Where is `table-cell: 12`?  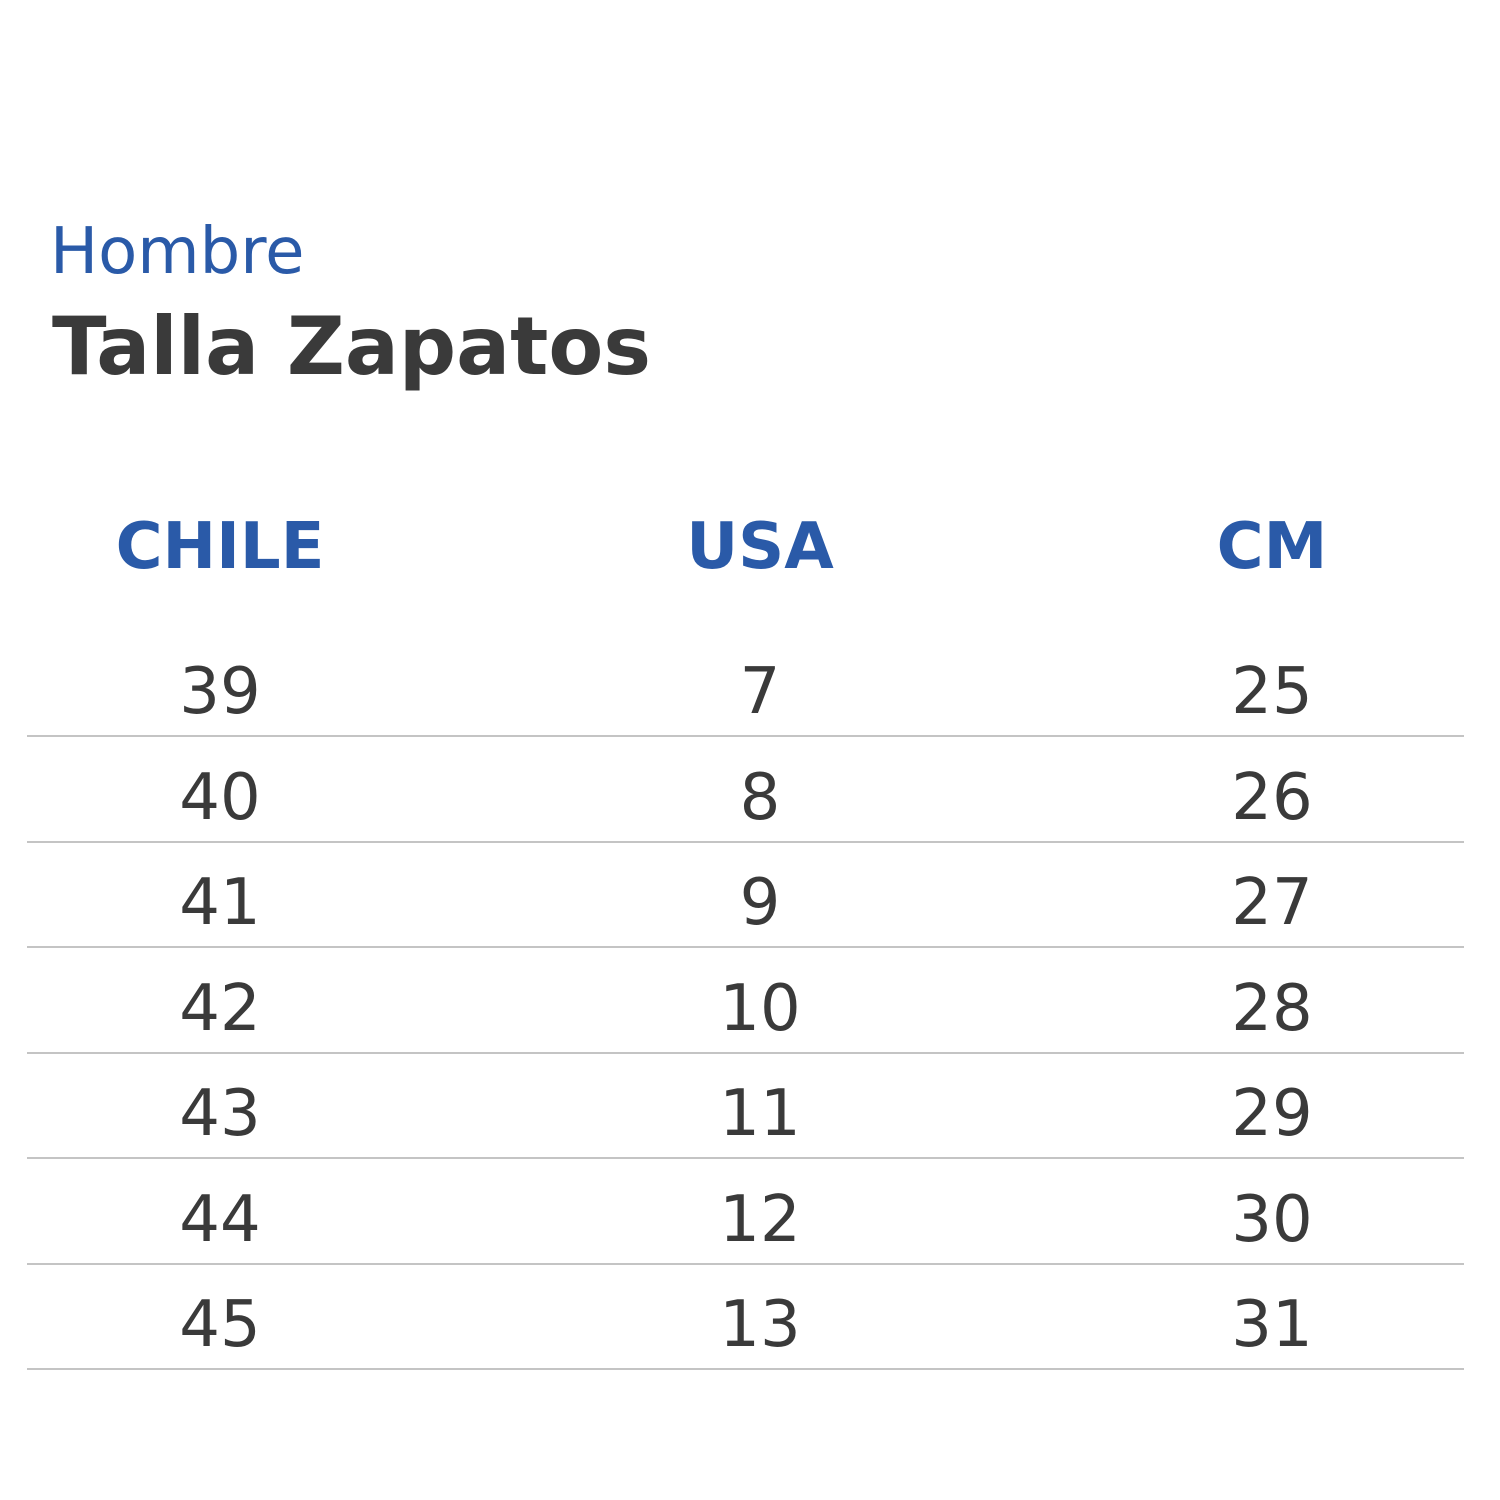
table-cell: 12 is located at coordinates (760, 1219).